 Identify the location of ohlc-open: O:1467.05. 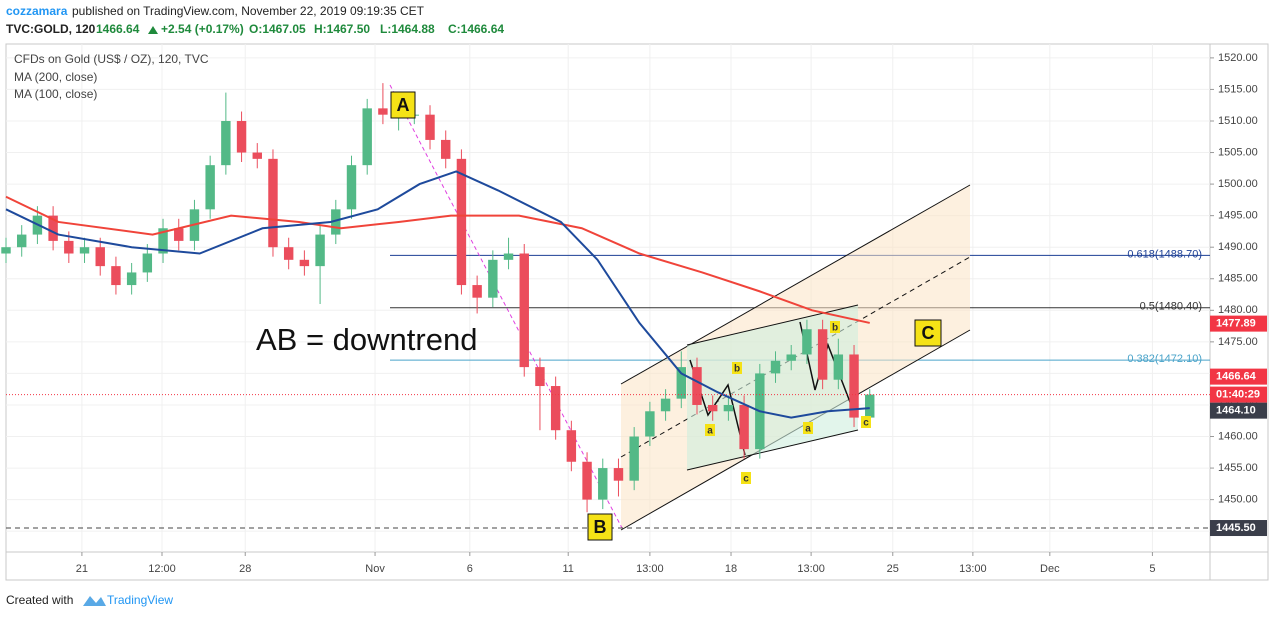
(277, 29).